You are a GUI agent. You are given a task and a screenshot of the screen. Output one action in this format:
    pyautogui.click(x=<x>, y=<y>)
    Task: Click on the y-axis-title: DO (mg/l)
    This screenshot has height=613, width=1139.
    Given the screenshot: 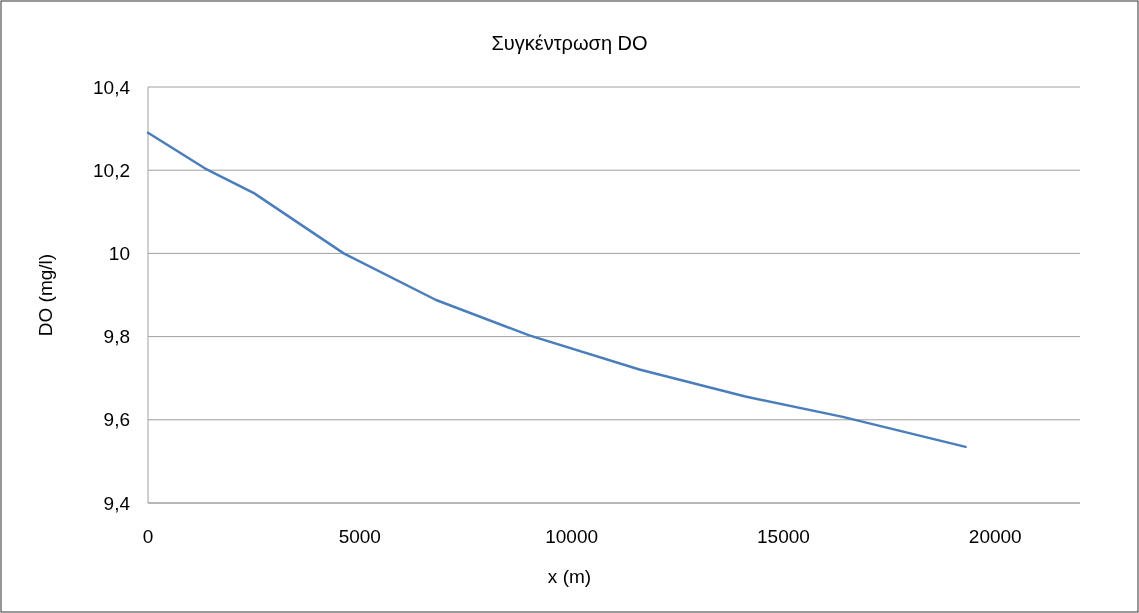 What is the action you would take?
    pyautogui.click(x=45, y=295)
    